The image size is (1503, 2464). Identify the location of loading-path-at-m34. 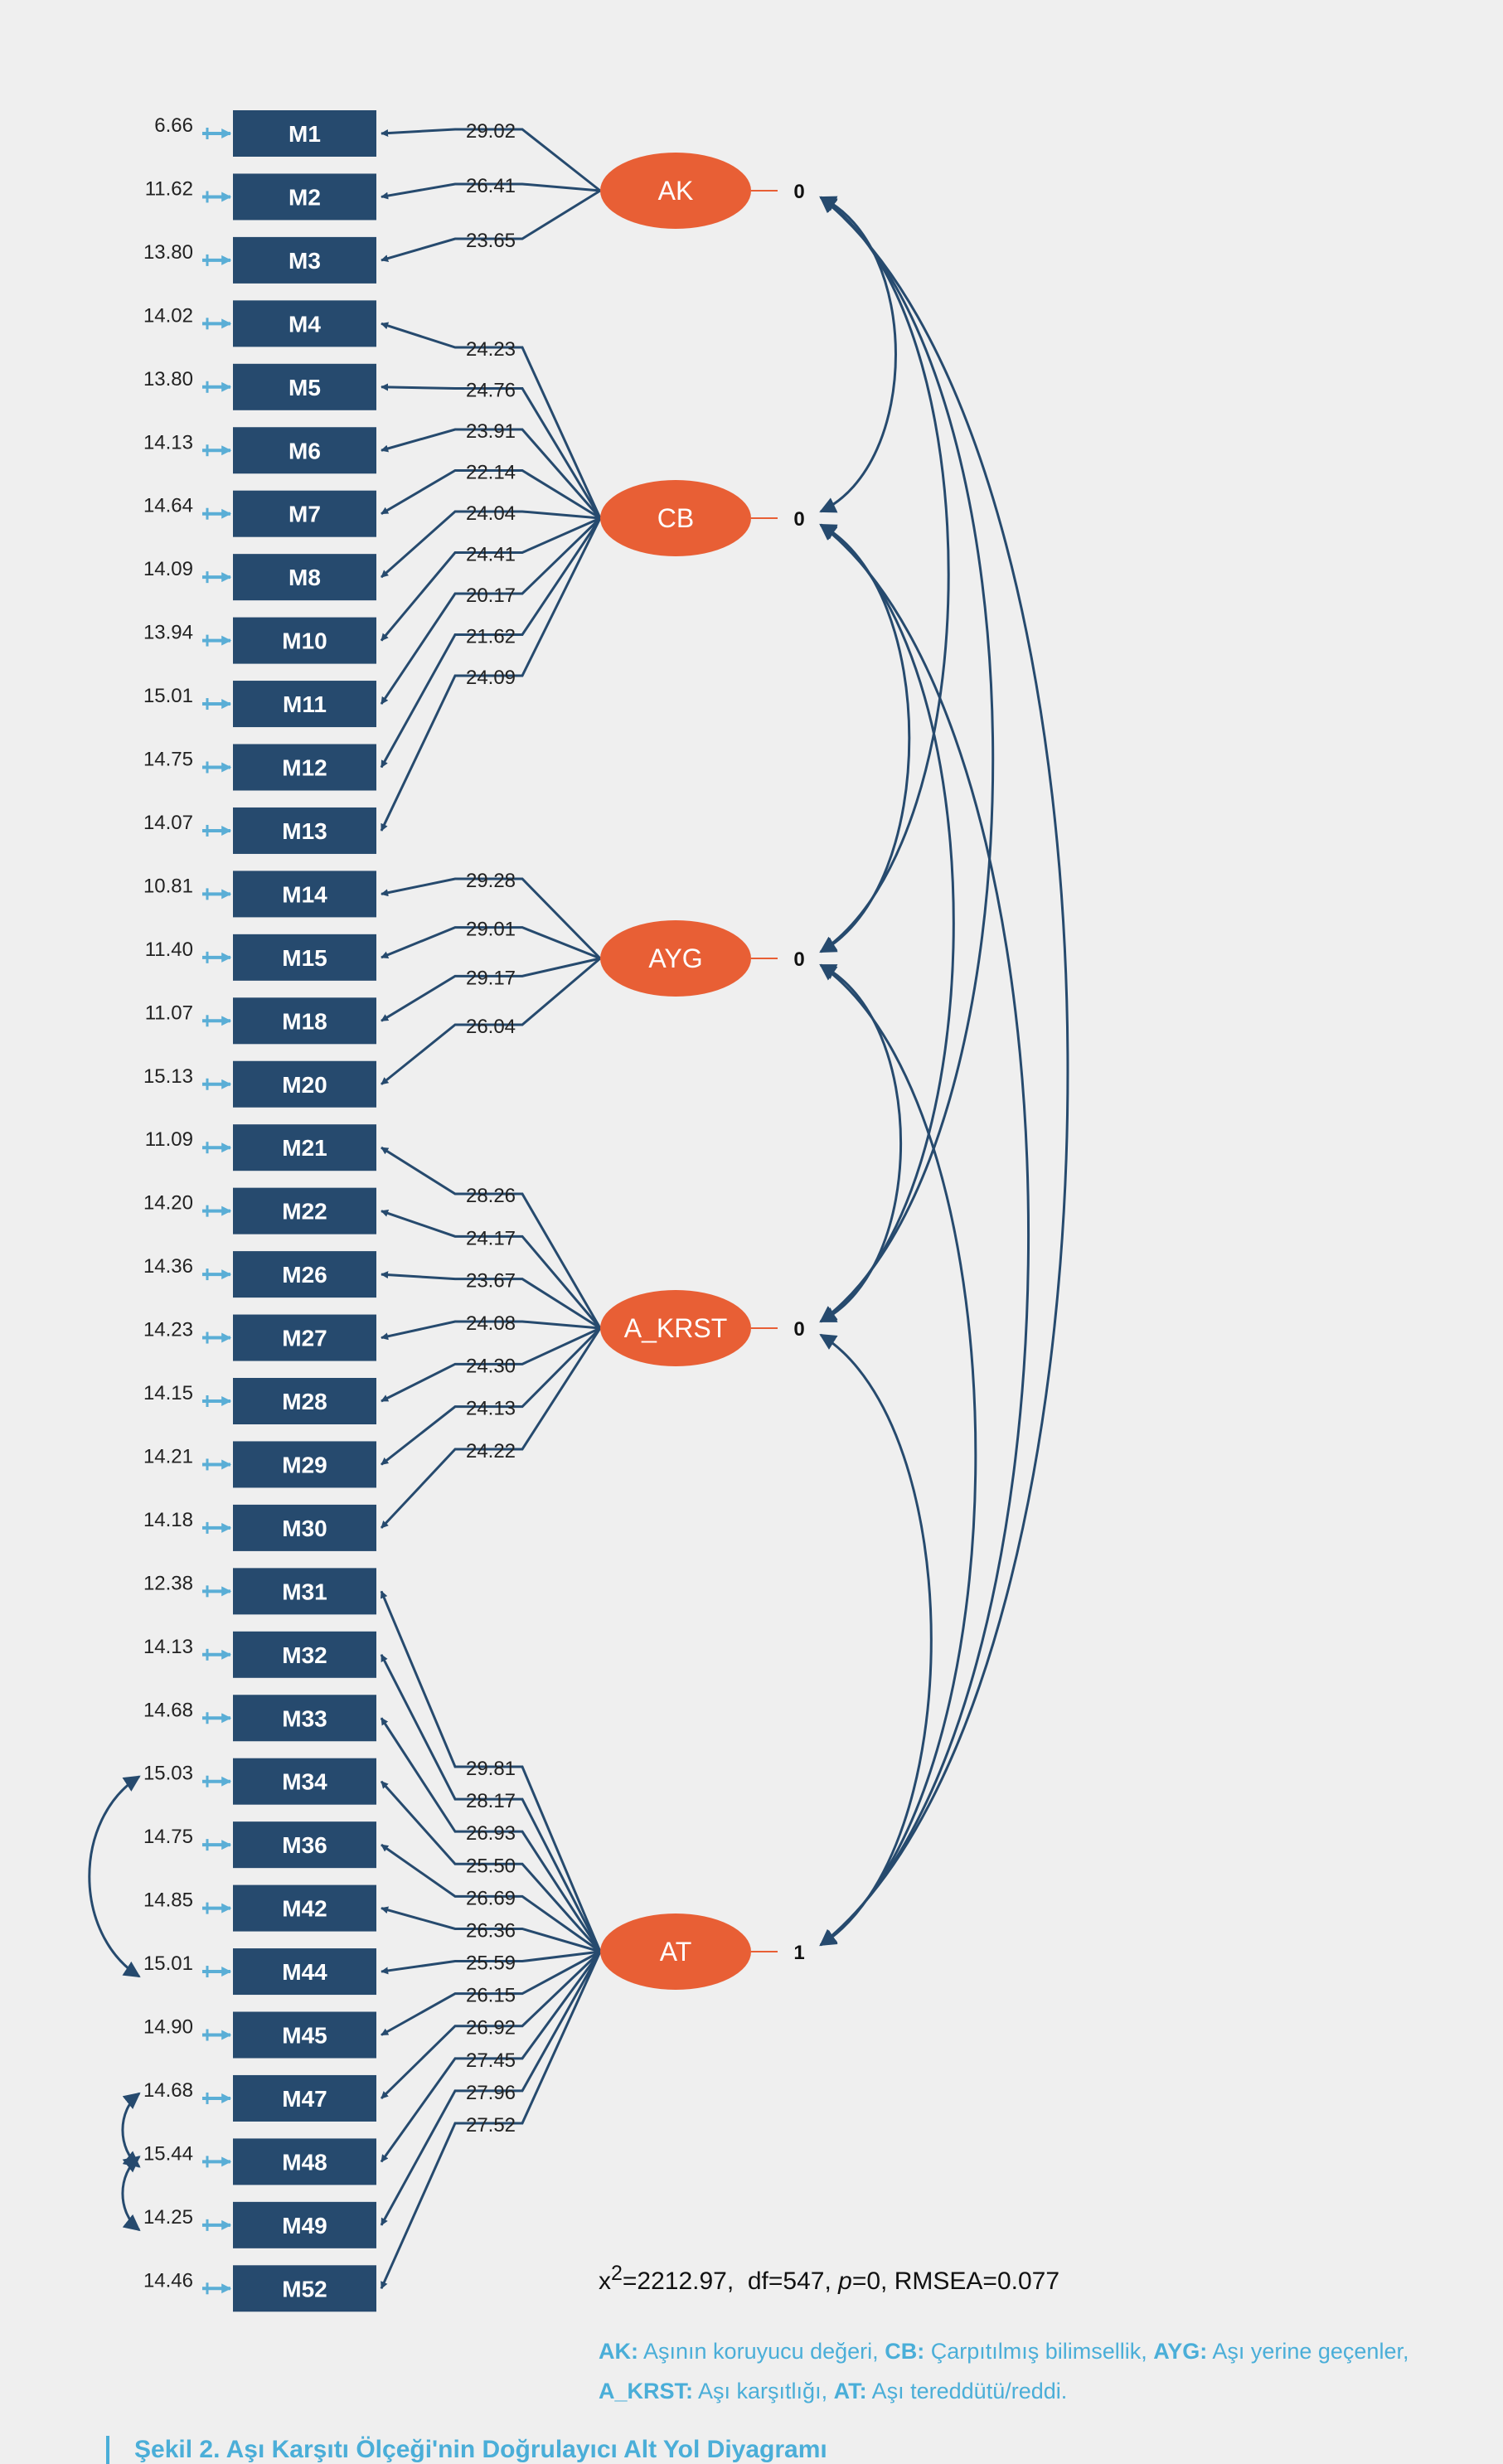
(491, 1866).